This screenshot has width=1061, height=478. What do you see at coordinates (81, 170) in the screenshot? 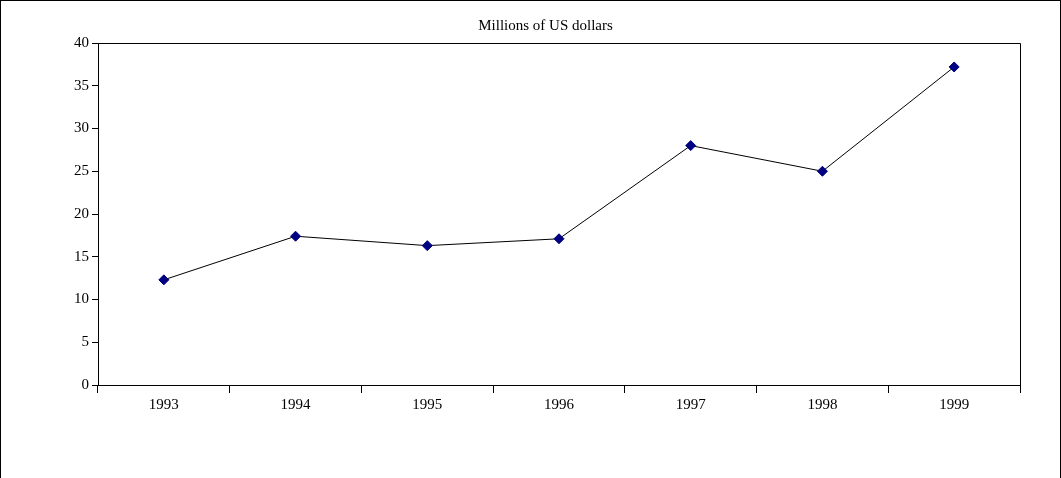
I see `y-tick-label: 25` at bounding box center [81, 170].